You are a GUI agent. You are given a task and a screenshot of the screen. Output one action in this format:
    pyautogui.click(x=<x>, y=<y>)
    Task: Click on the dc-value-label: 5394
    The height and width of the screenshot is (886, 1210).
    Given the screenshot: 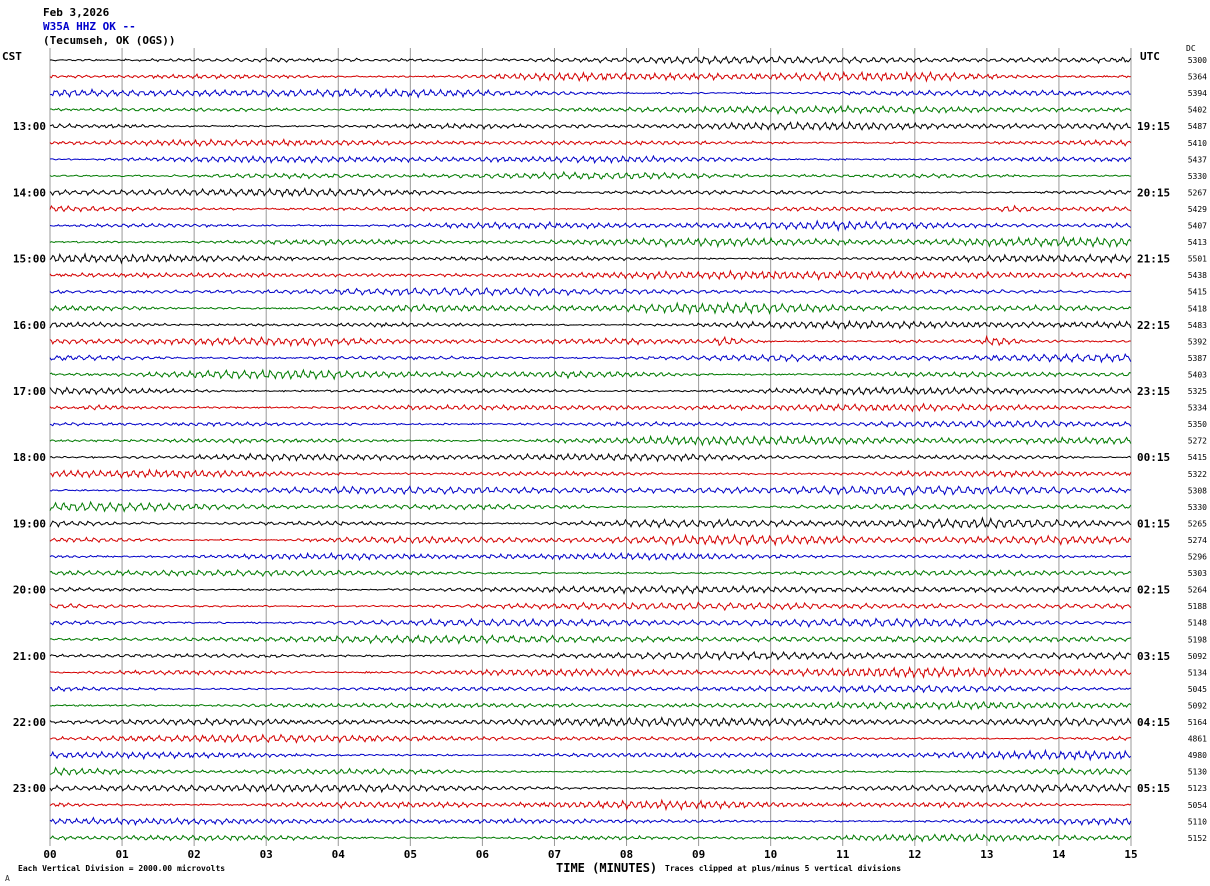 What is the action you would take?
    pyautogui.click(x=1197, y=93)
    